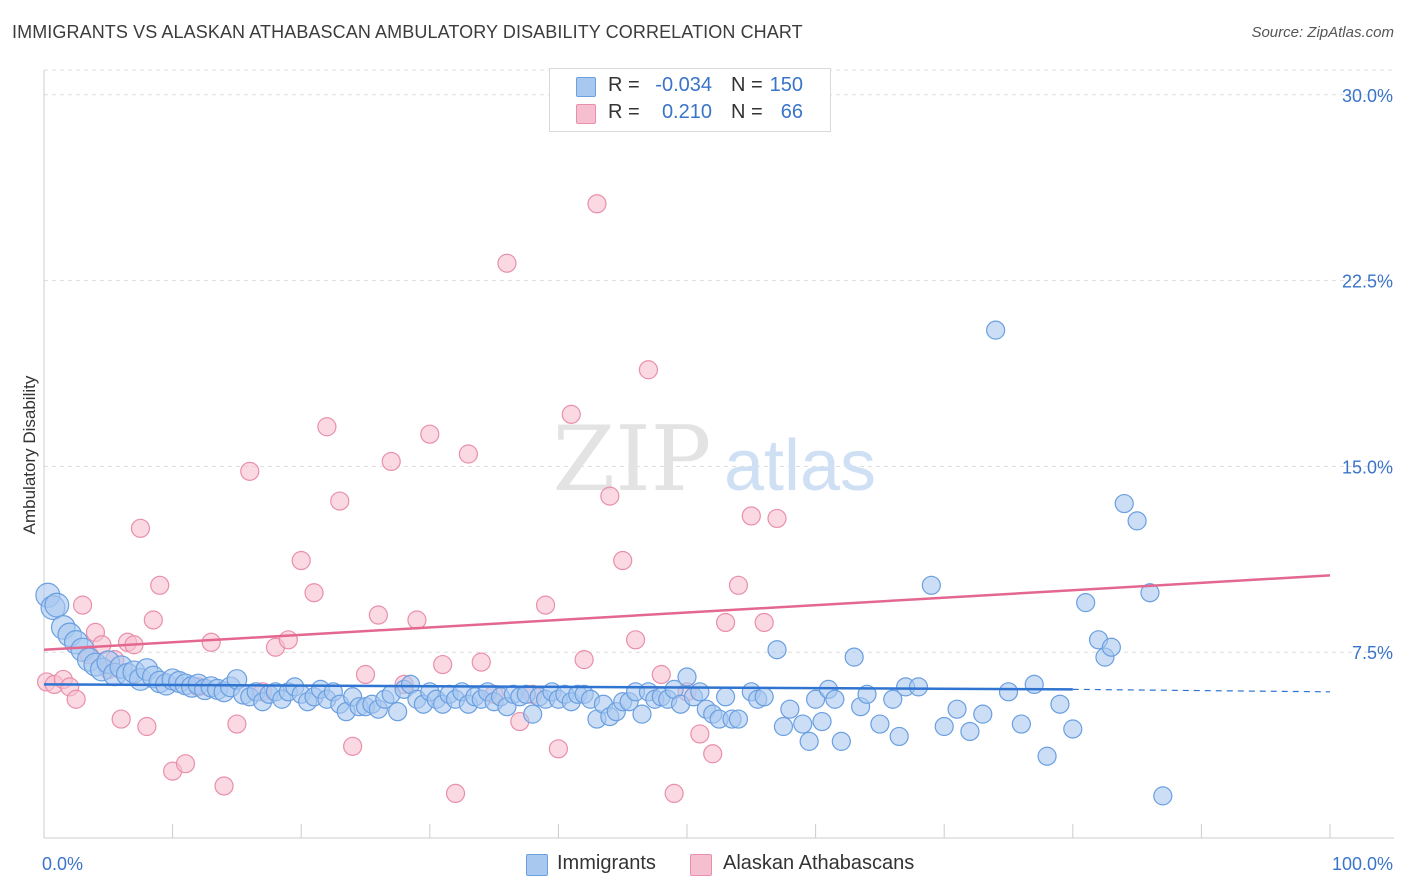  What do you see at coordinates (537, 865) in the screenshot?
I see `bottom-legend-swatch-immigrants` at bounding box center [537, 865].